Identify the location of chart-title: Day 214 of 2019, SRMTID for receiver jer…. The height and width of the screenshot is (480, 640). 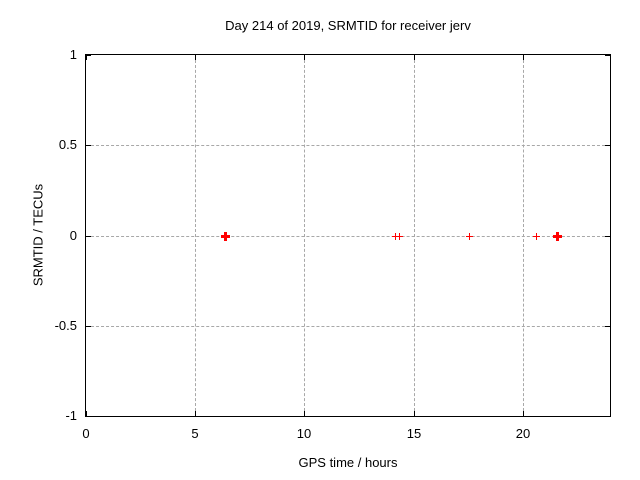
(348, 25).